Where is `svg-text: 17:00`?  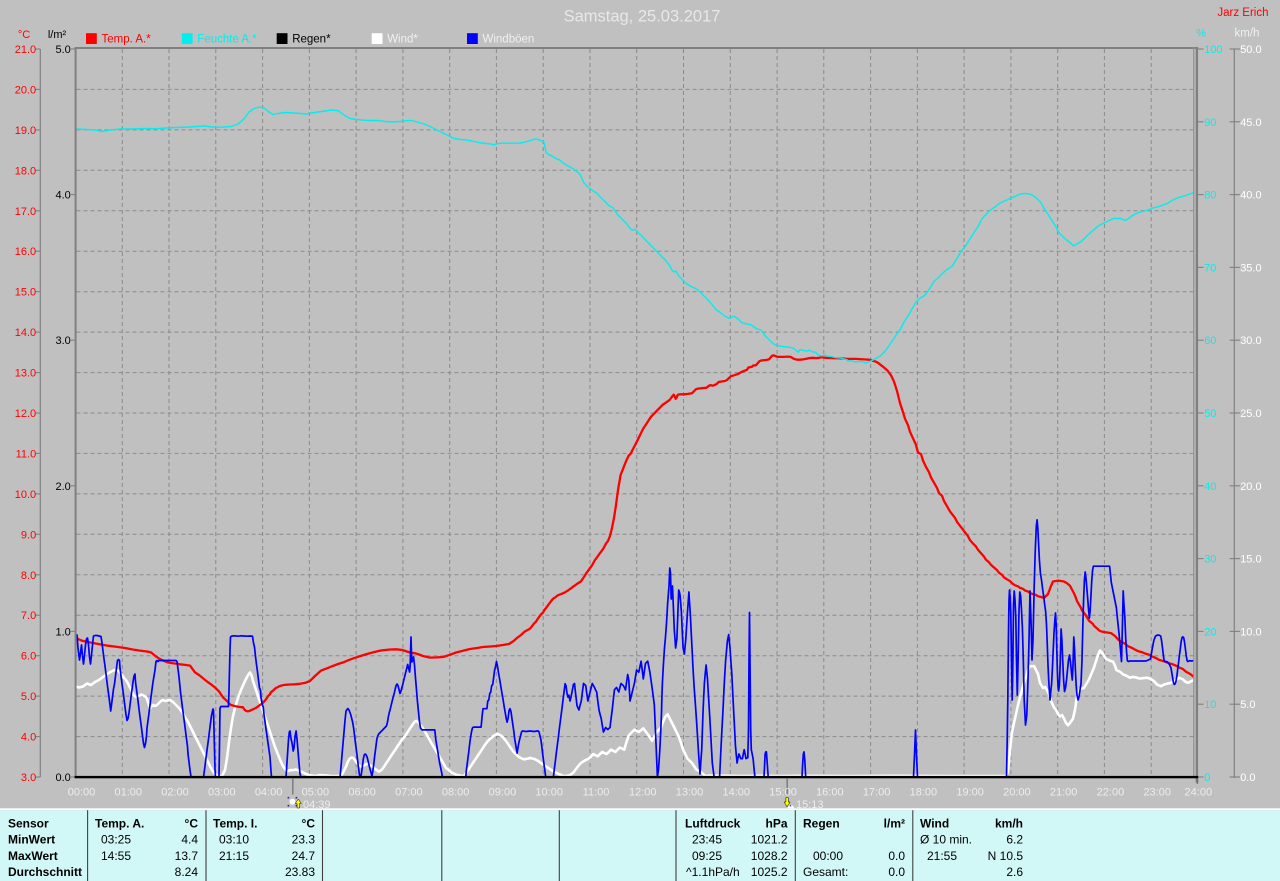
svg-text: 17:00 is located at coordinates (877, 793).